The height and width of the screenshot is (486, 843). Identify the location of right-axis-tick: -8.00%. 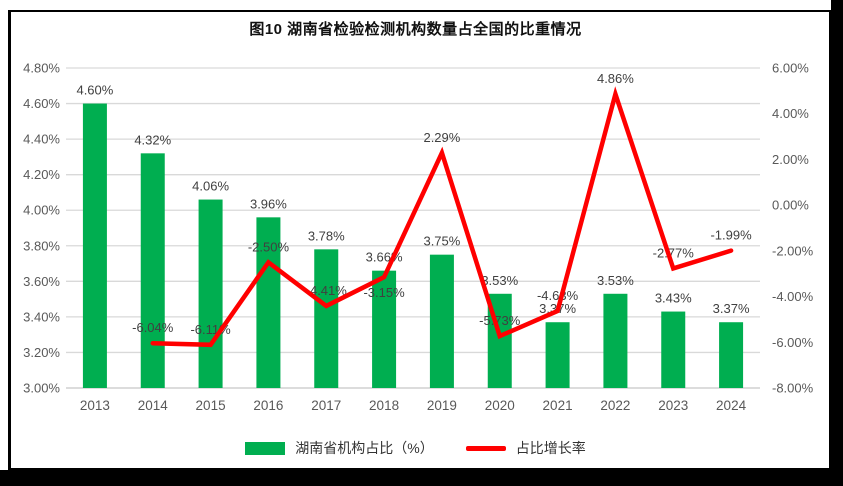
(793, 388).